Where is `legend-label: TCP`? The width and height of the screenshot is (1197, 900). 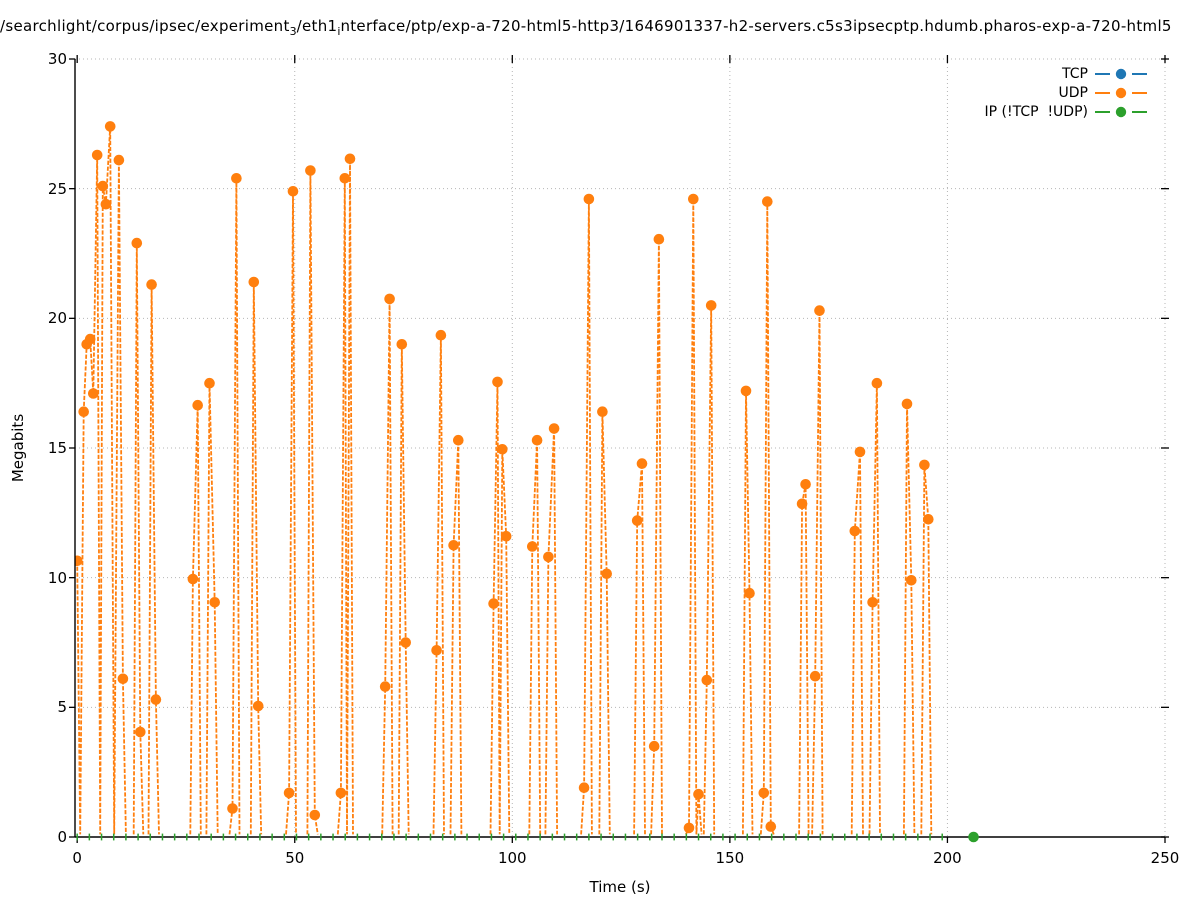
legend-label: TCP is located at coordinates (1075, 73).